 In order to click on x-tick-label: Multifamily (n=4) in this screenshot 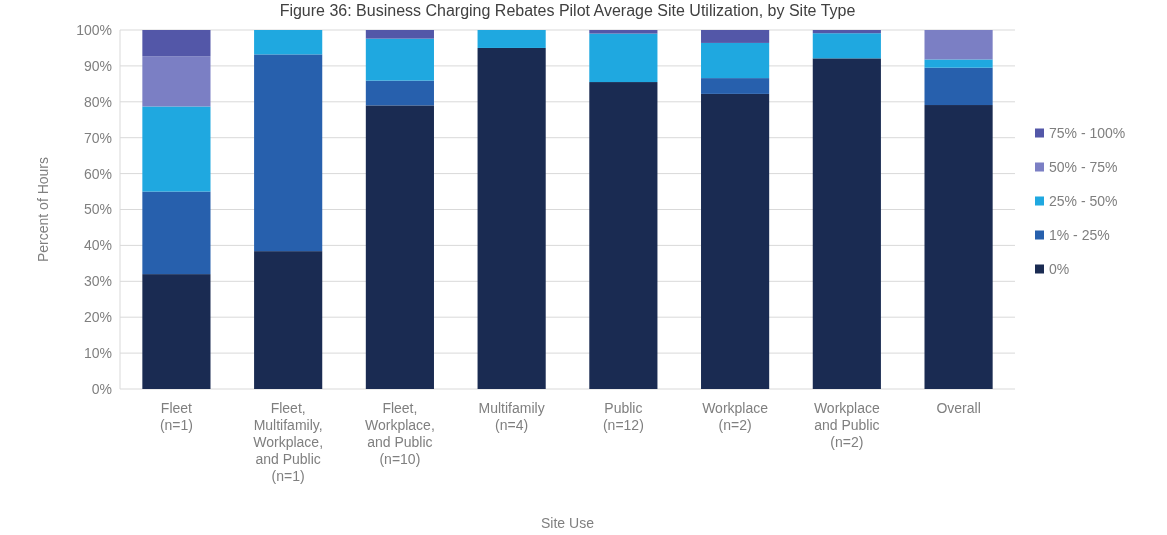, I will do `click(511, 416)`.